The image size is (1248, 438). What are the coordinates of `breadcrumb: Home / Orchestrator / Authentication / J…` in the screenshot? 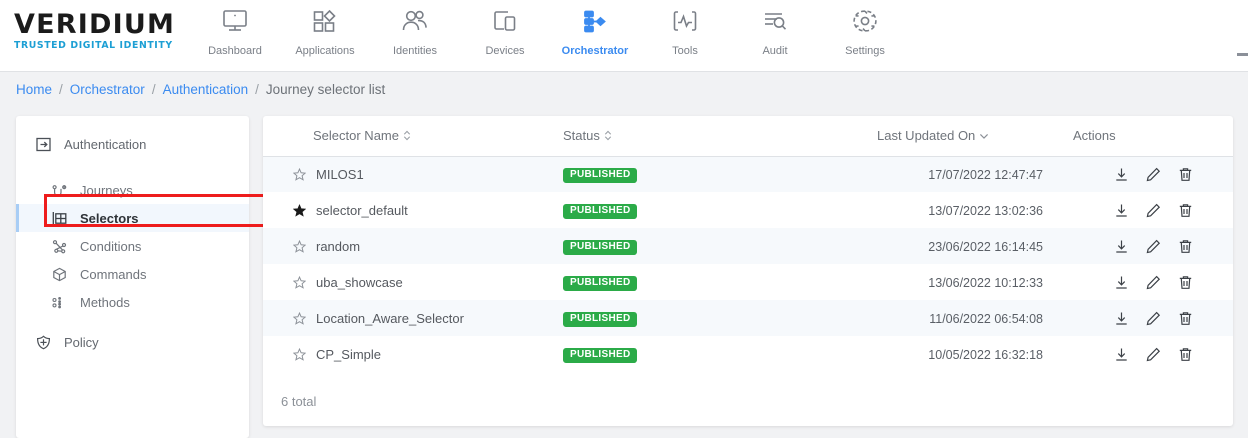 It's located at (624, 89).